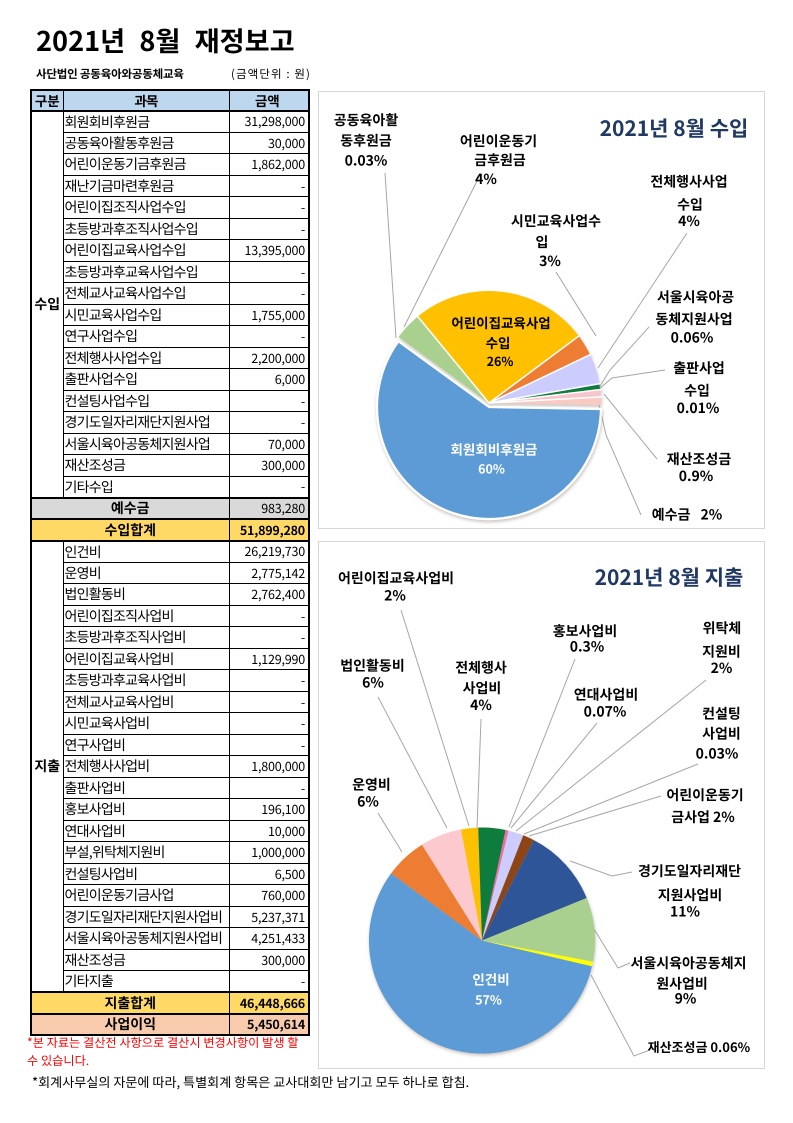  What do you see at coordinates (687, 515) in the screenshot?
I see `svg-text: 예수금 2%` at bounding box center [687, 515].